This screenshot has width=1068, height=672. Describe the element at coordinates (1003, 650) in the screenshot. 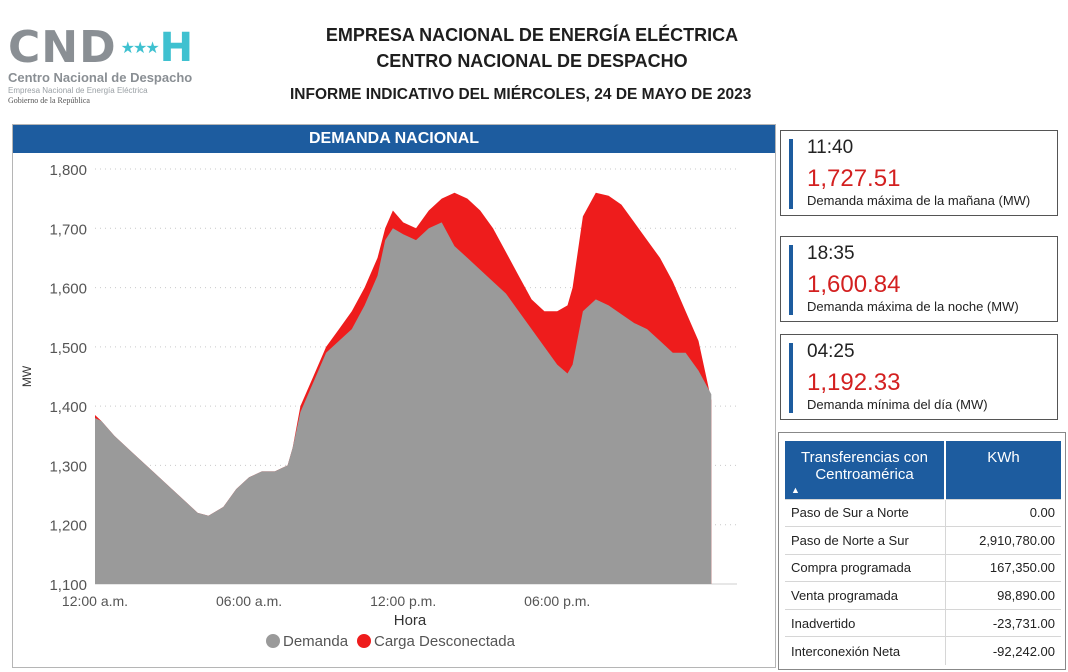

I see `transfer-value: -92,242.00` at that location.